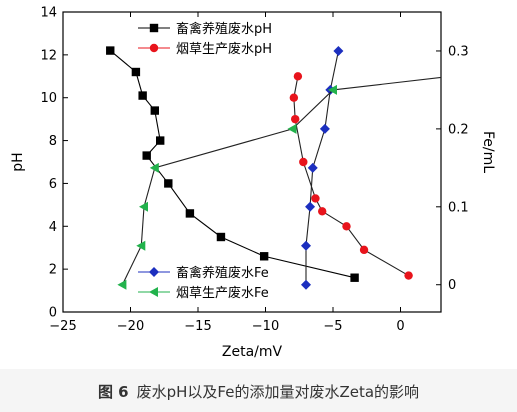 The height and width of the screenshot is (412, 517). Describe the element at coordinates (53, 270) in the screenshot. I see `y-tick-label: 2` at that location.